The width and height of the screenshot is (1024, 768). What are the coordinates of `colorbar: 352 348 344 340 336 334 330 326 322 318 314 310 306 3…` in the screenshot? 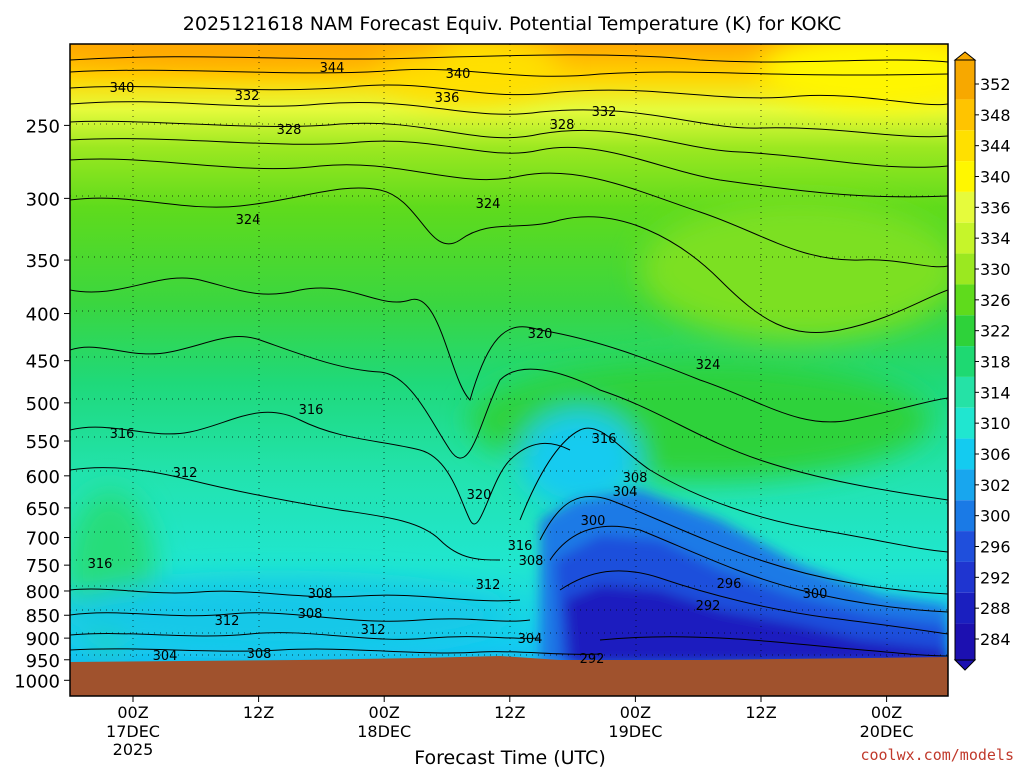 It's located at (982, 361).